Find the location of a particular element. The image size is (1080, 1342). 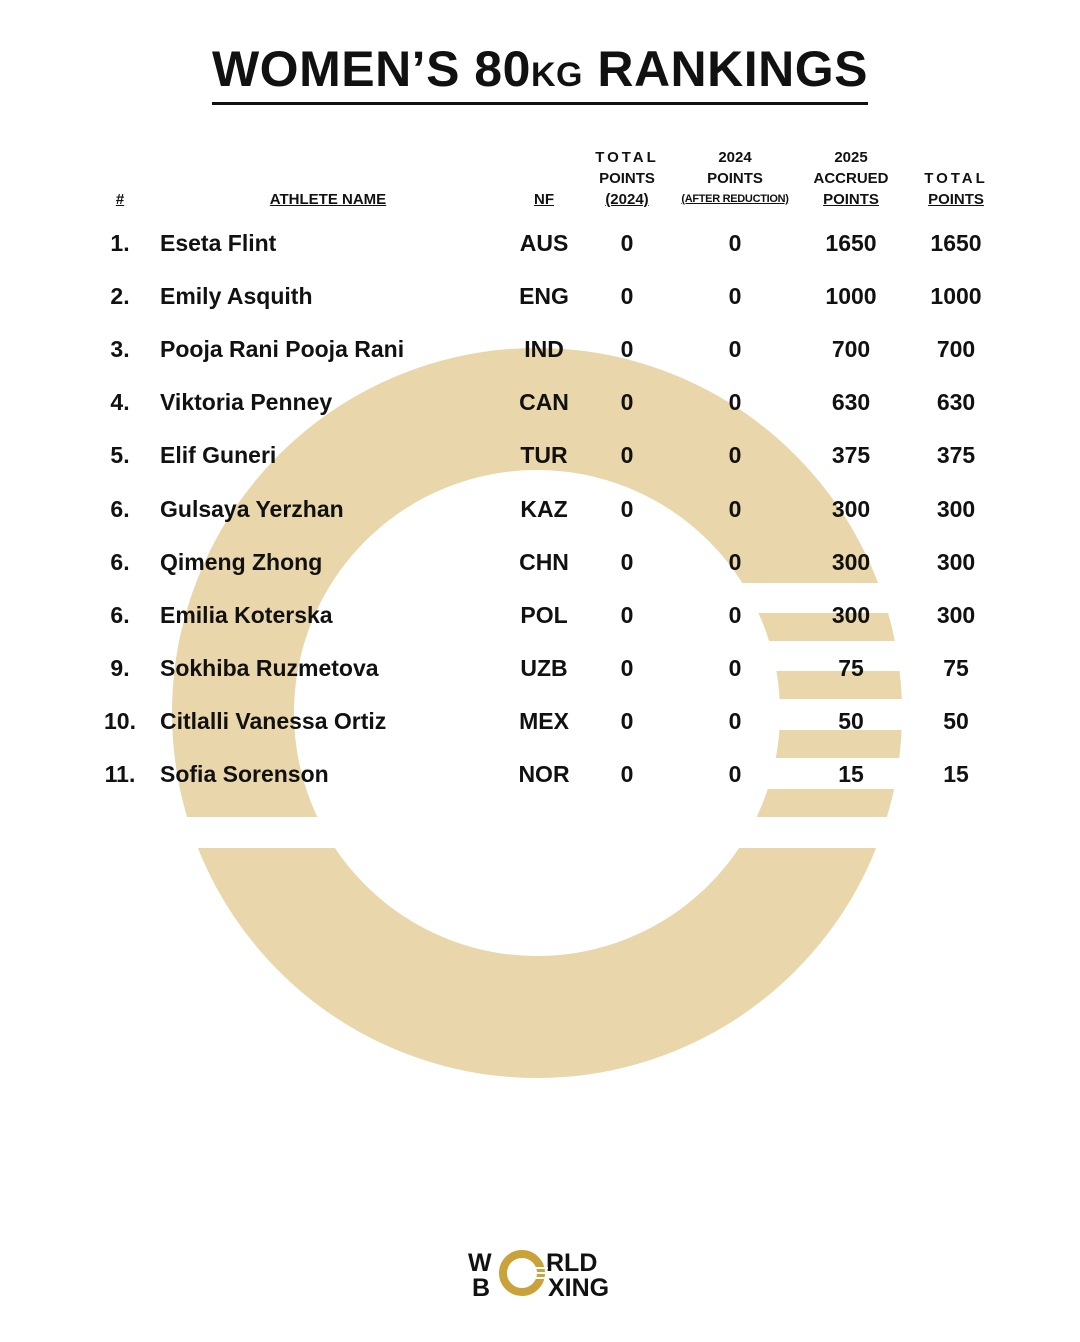

header-2025-accrued-points: 2025 ACCRUED POINTS is located at coordinates (851, 178).